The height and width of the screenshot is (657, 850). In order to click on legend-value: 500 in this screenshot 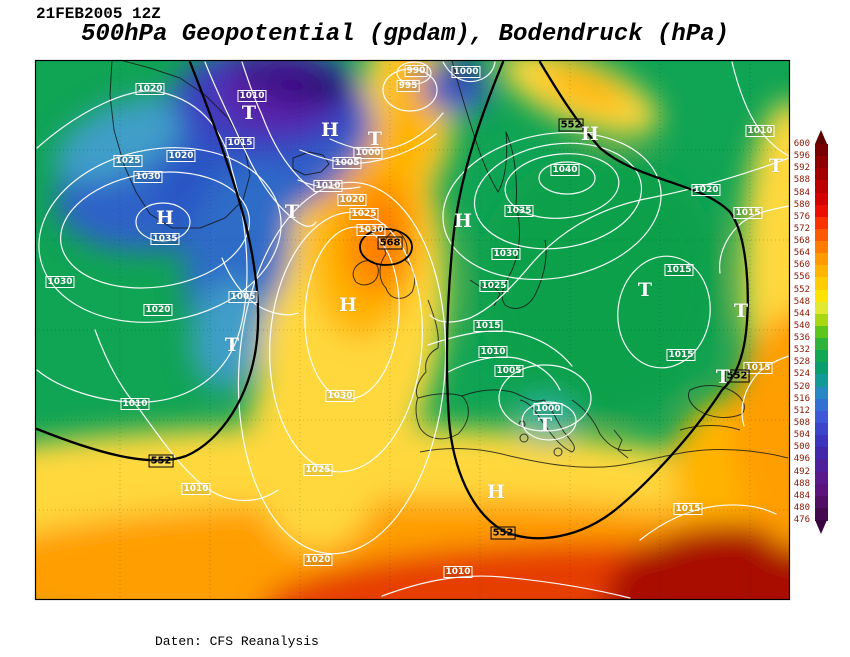, I will do `click(801, 447)`.